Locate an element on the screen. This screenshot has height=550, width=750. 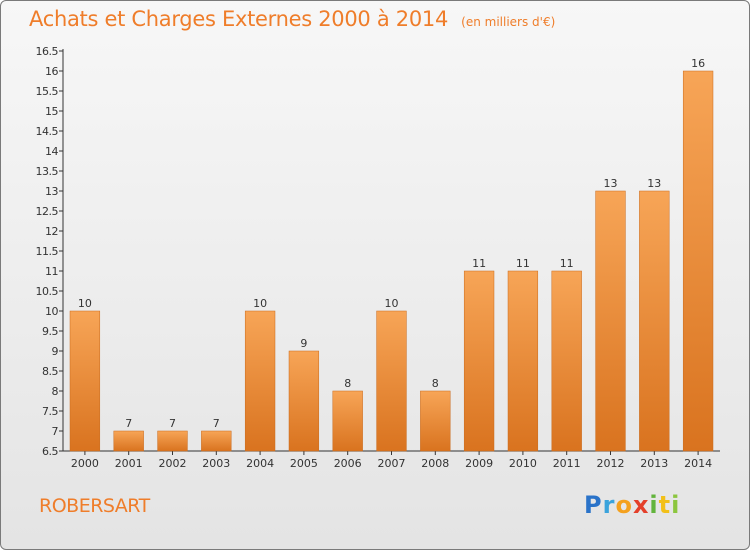
proxiti-logo: Proxiti is located at coordinates (632, 505).